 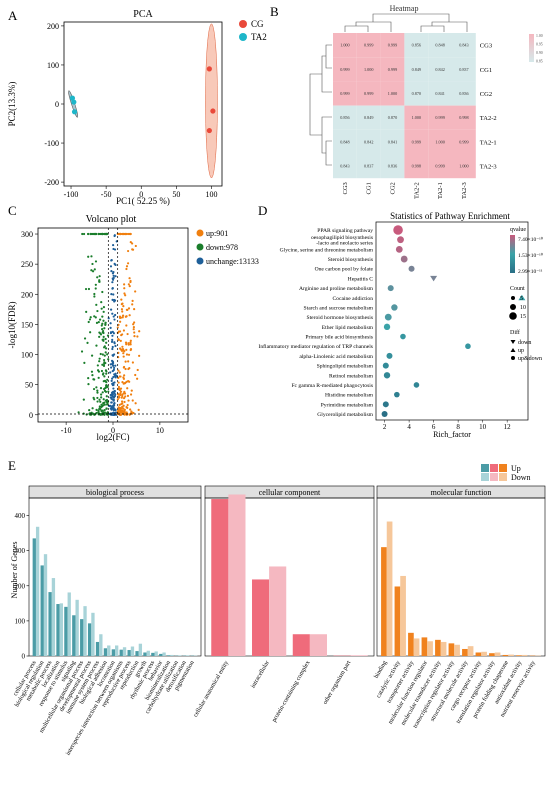 I want to click on heatmap-cell-value: 0.842, so click(x=368, y=141).